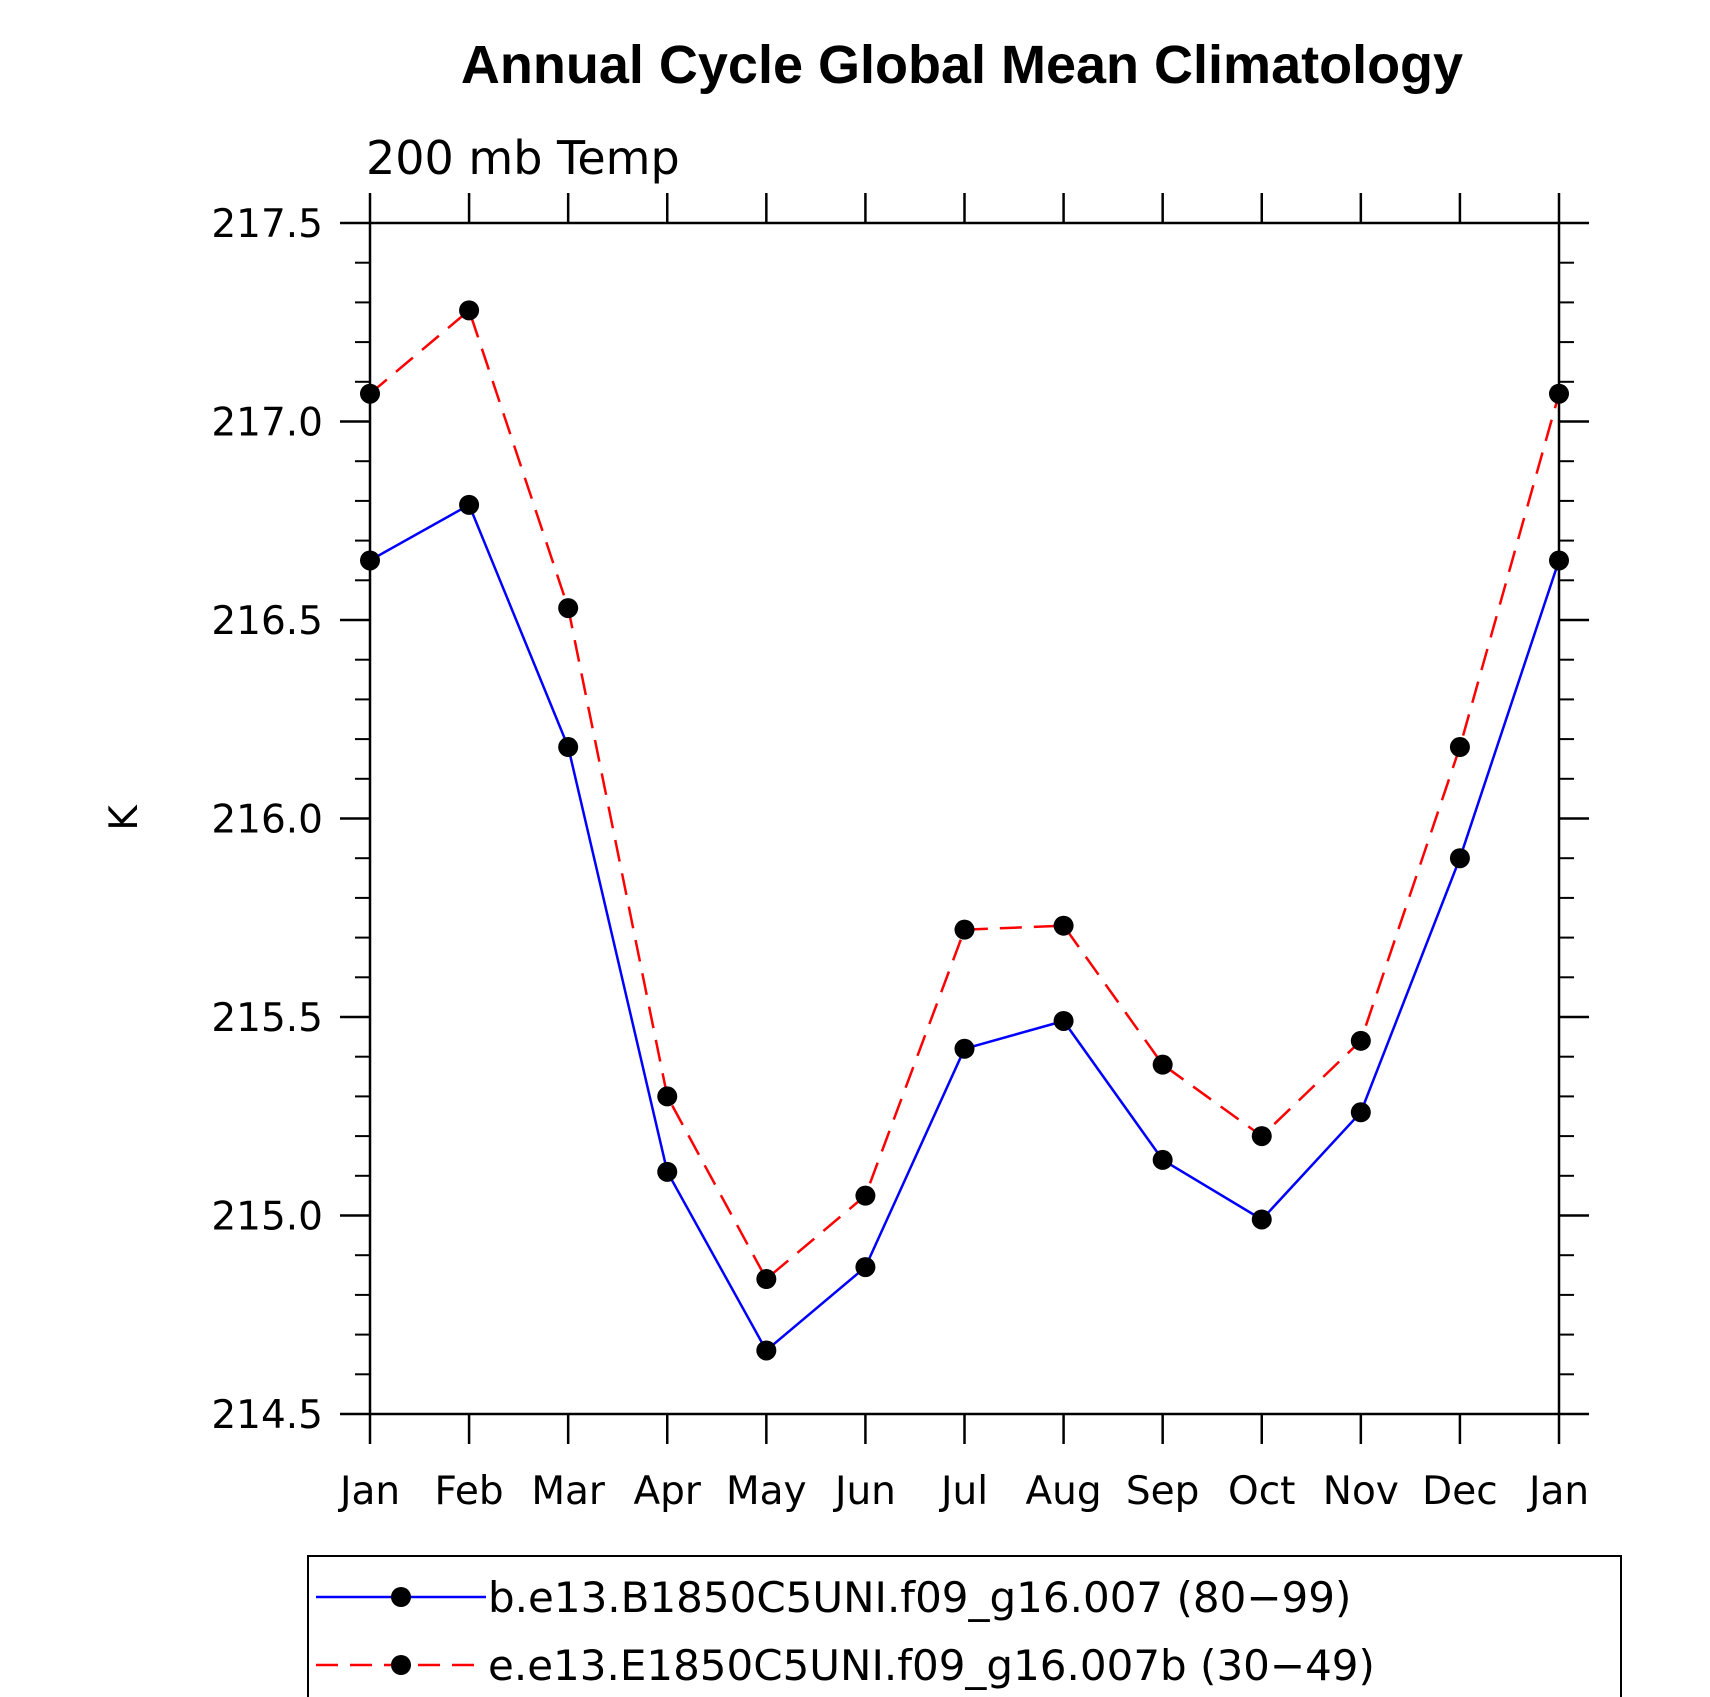 This screenshot has width=1710, height=1697. Describe the element at coordinates (931, 1665) in the screenshot. I see `legend-label-series-2: e.e13.E1850C5UNI.f09_g16.007b (30−49)` at that location.